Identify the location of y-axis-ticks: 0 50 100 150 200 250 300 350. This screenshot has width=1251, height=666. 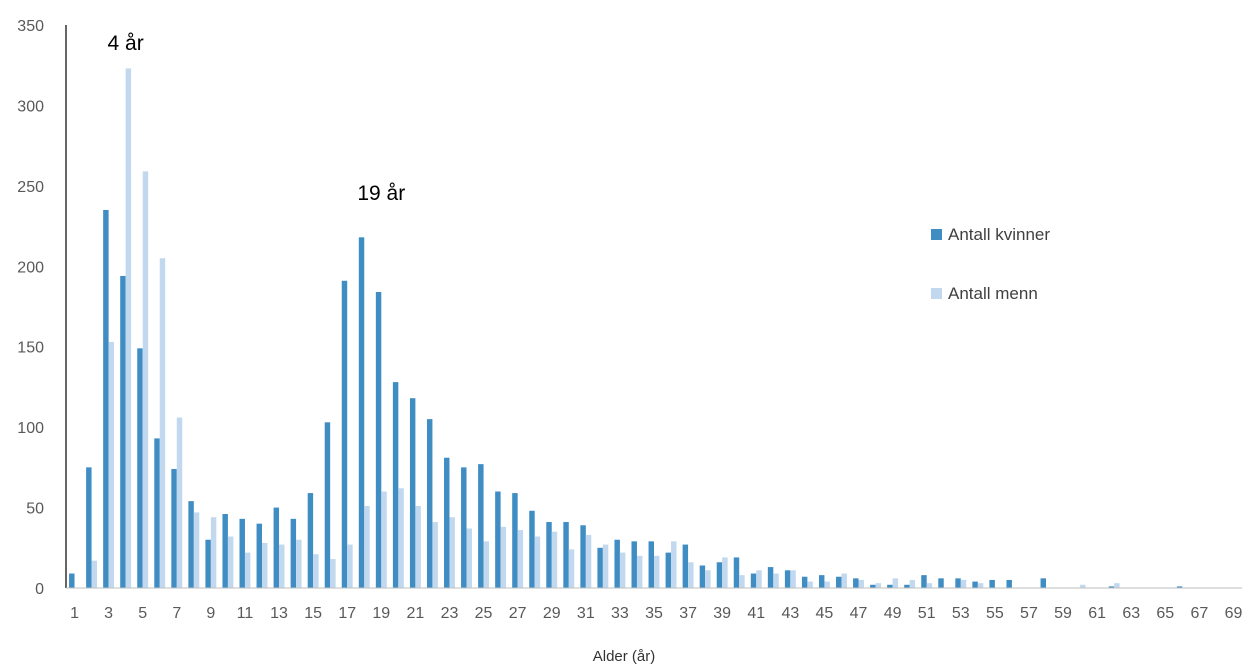
(30, 308).